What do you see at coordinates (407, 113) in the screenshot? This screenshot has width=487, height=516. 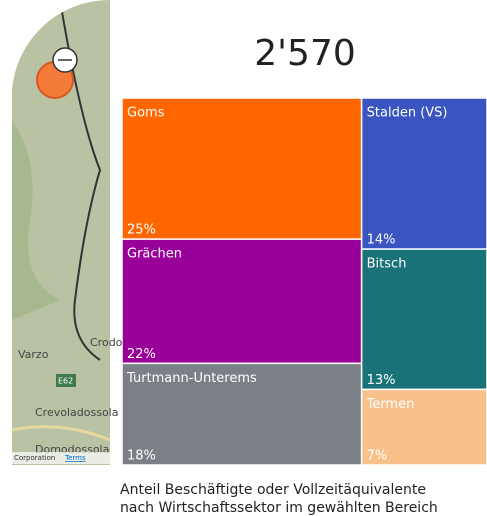 I see `tile-label: Stalden (VS)` at bounding box center [407, 113].